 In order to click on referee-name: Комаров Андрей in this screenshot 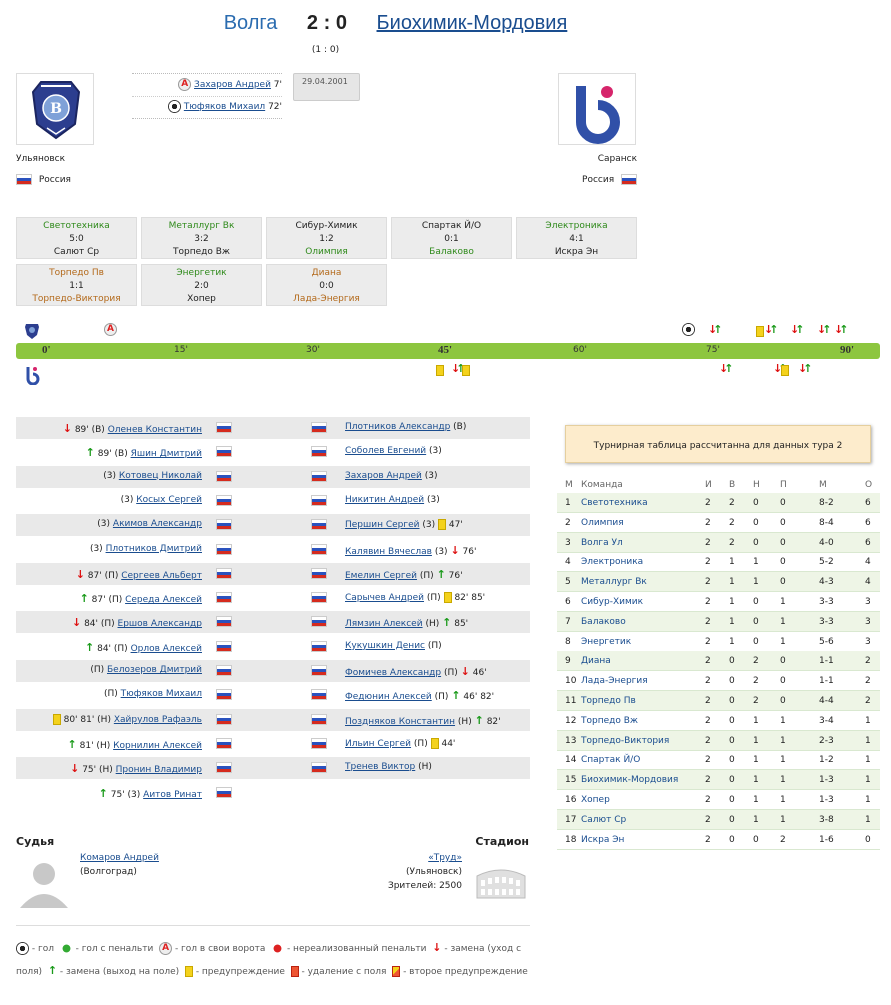, I will do `click(119, 858)`.